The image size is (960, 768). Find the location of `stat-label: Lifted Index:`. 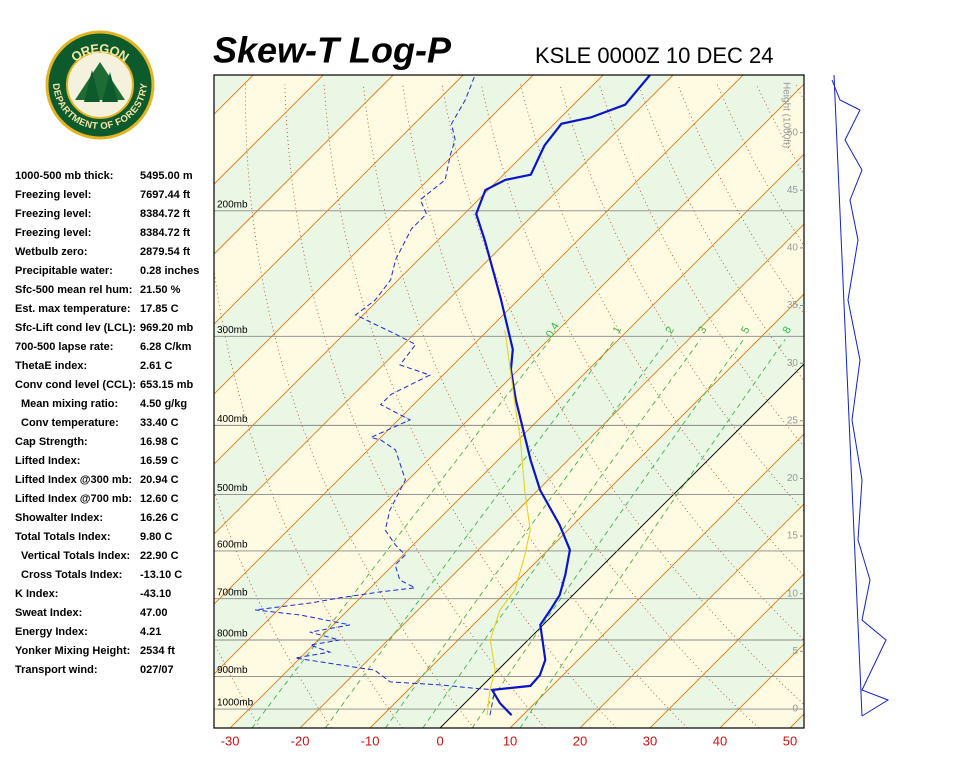

stat-label: Lifted Index: is located at coordinates (47, 461).